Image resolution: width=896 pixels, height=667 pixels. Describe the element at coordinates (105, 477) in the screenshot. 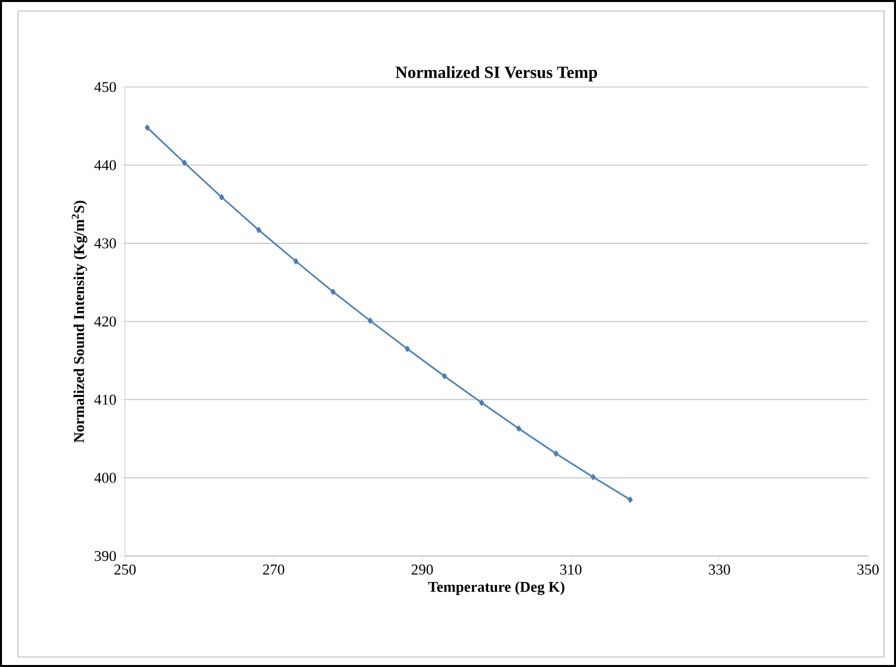

I see `y-tick-label: 400` at that location.